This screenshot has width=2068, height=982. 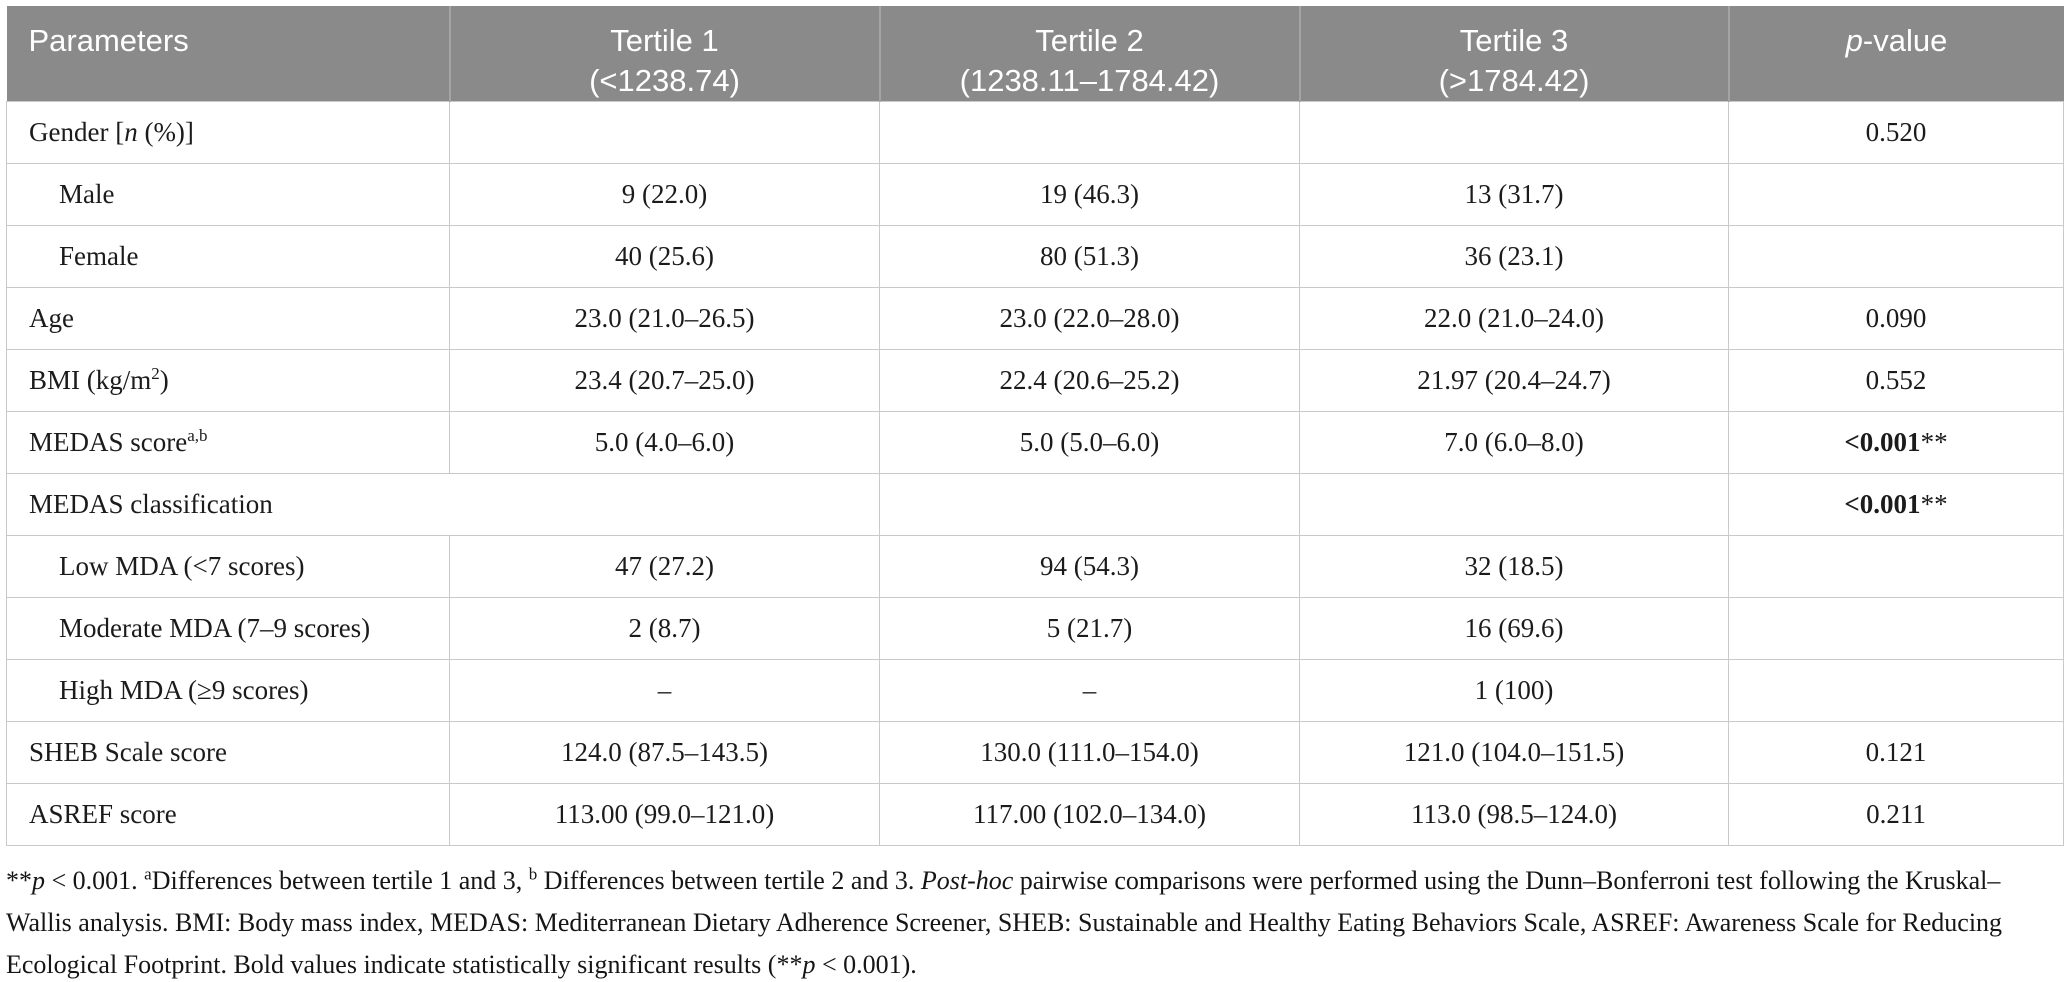 What do you see at coordinates (228, 690) in the screenshot?
I see `cell-high-mda-label: High MDA (≥9 scores)` at bounding box center [228, 690].